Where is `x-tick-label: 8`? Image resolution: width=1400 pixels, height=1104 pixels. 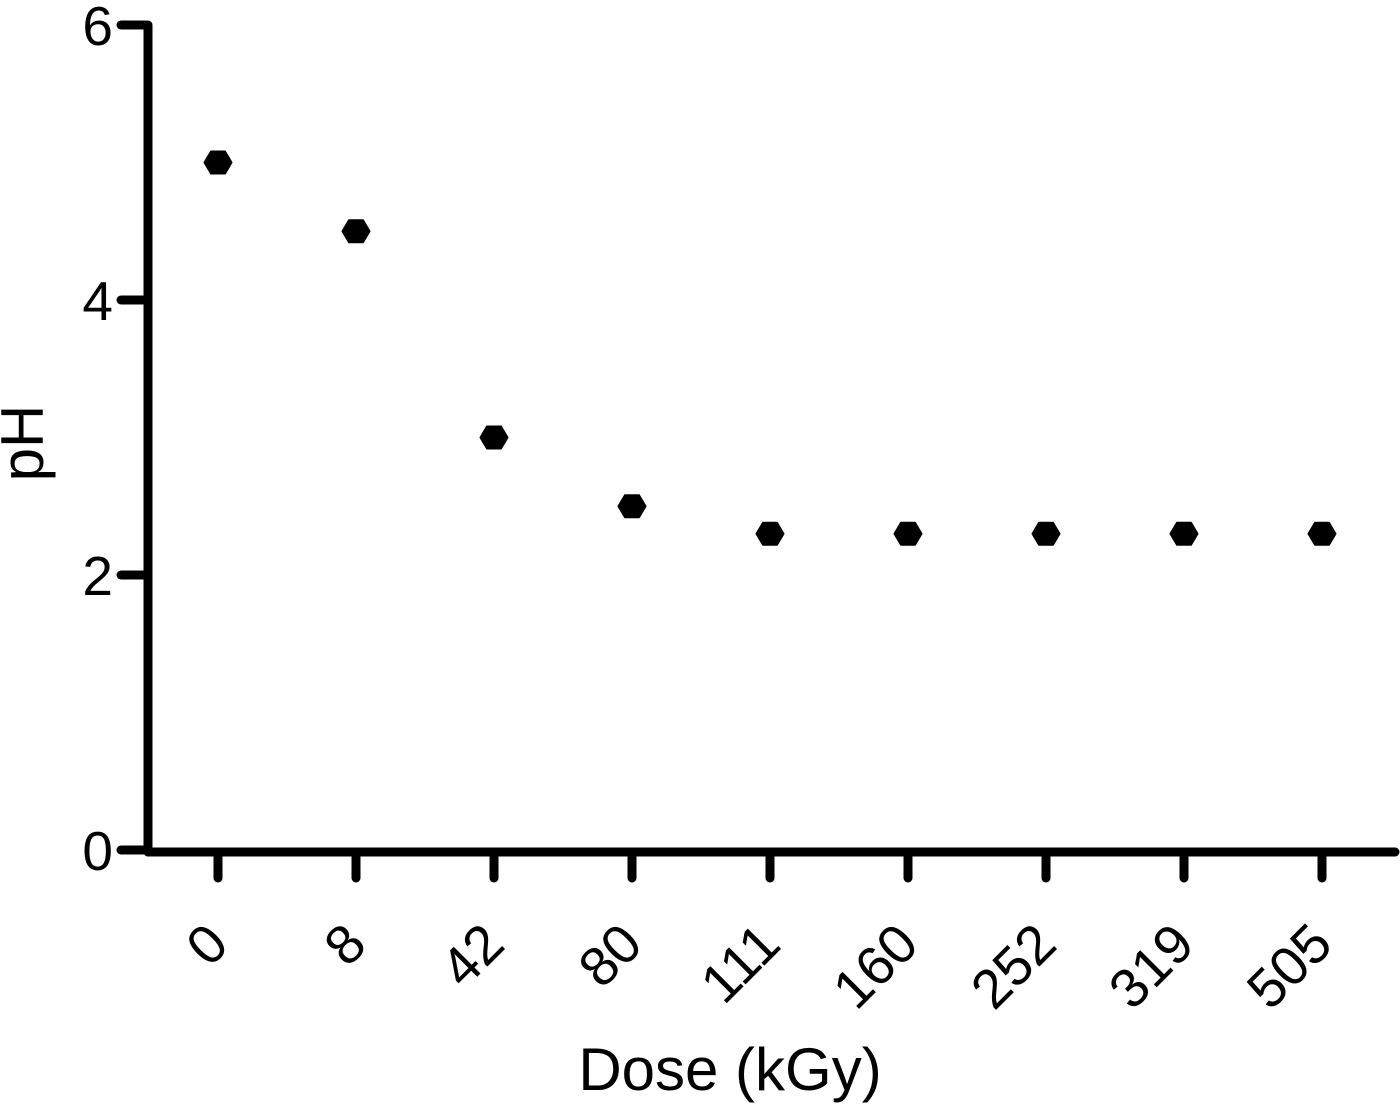 x-tick-label: 8 is located at coordinates (344, 944).